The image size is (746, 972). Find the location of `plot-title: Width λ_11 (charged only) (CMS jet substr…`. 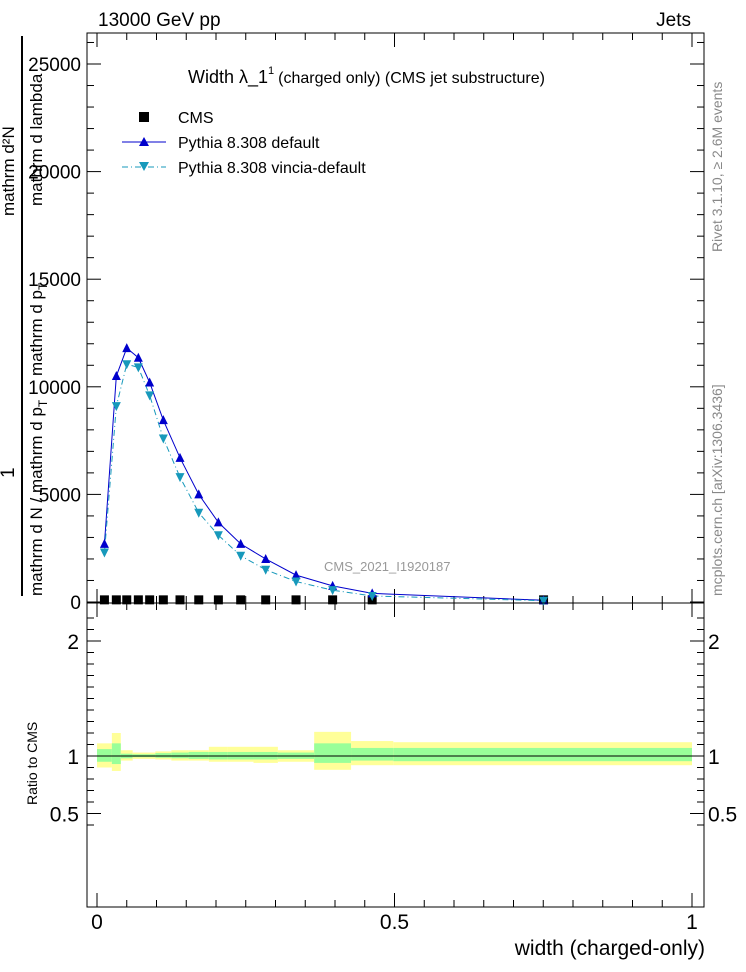

plot-title: Width λ_11 (charged only) (CMS jet substr… is located at coordinates (366, 76).